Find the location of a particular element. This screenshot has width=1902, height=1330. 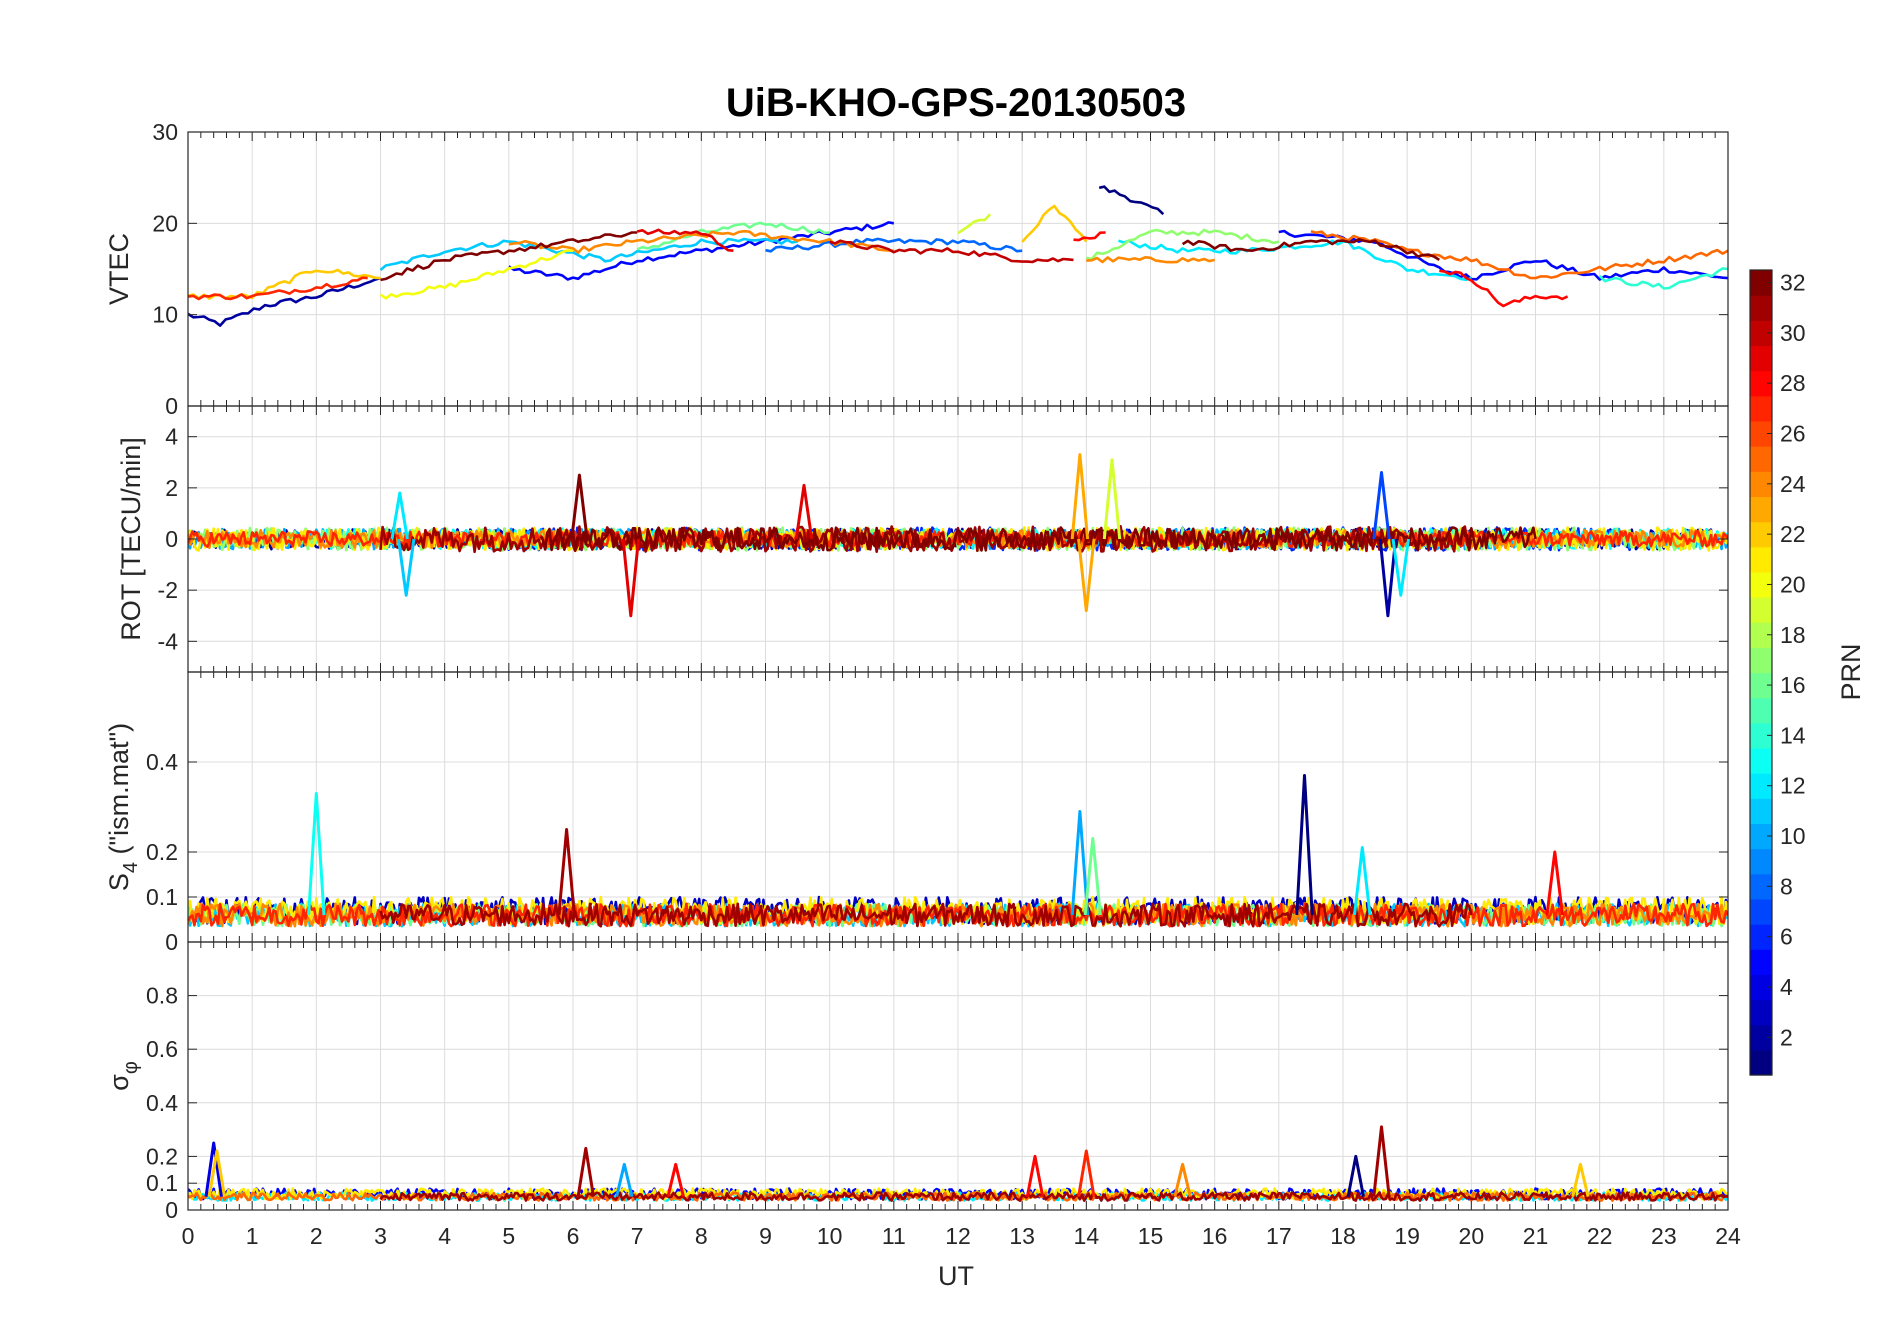

y-tick-label: -4 is located at coordinates (168, 641).